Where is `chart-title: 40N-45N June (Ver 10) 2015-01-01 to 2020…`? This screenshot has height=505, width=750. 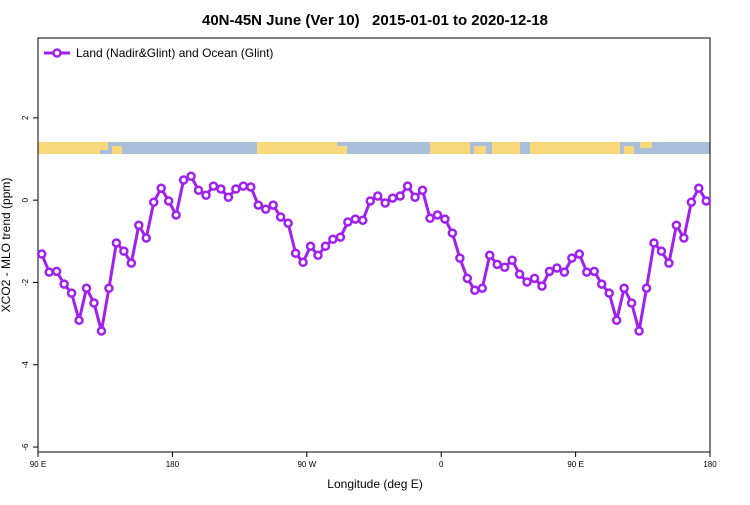
chart-title: 40N-45N June (Ver 10) 2015-01-01 to 2020… is located at coordinates (375, 20).